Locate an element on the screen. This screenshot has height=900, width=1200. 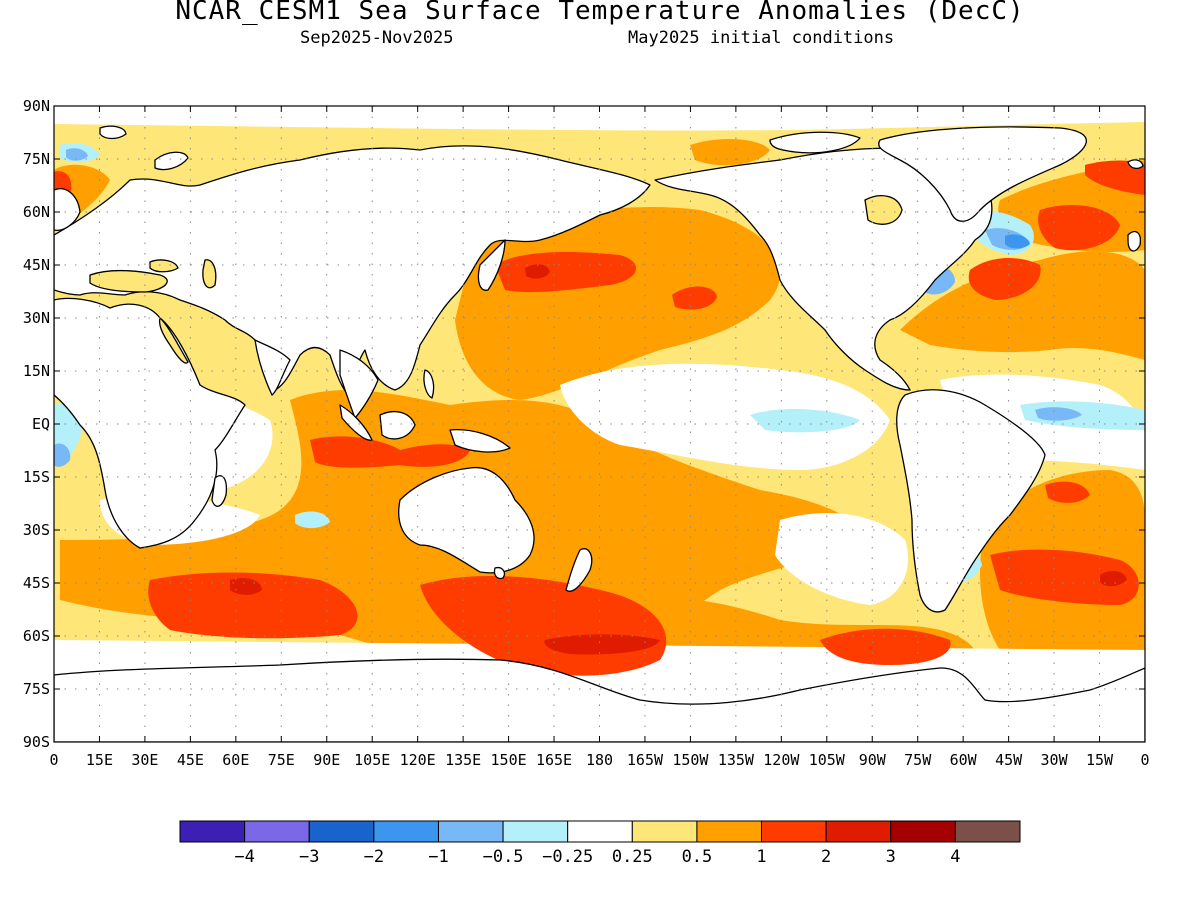
field-white-equatorial-pacific is located at coordinates (725, 416).